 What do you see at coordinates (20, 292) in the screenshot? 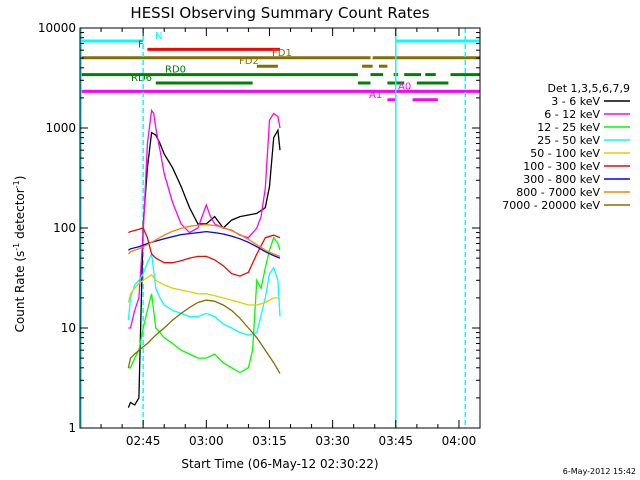
I see `y-axis-label-part: Count Rate (s` at bounding box center [20, 292].